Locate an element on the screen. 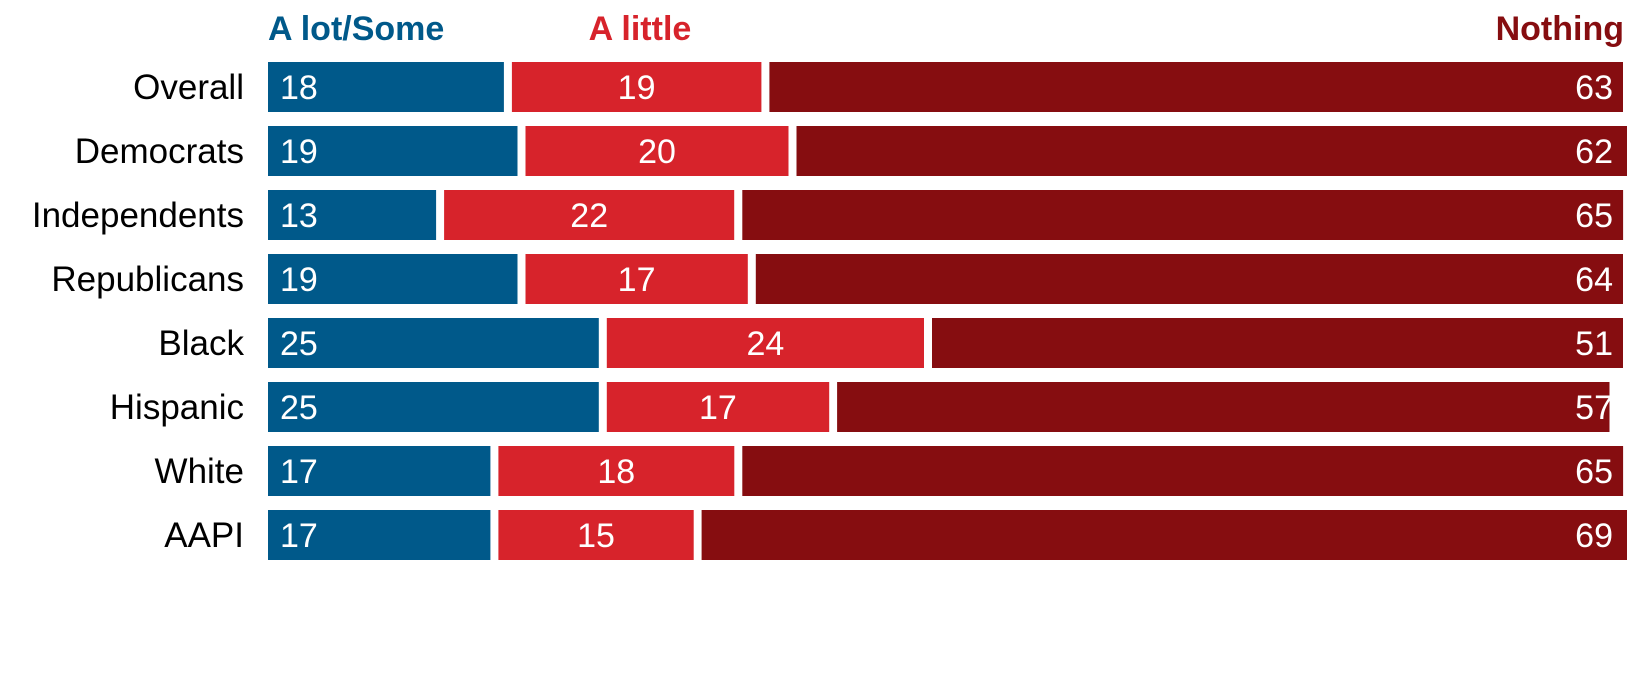  value-label-overall-a-little: 19 is located at coordinates (637, 88).